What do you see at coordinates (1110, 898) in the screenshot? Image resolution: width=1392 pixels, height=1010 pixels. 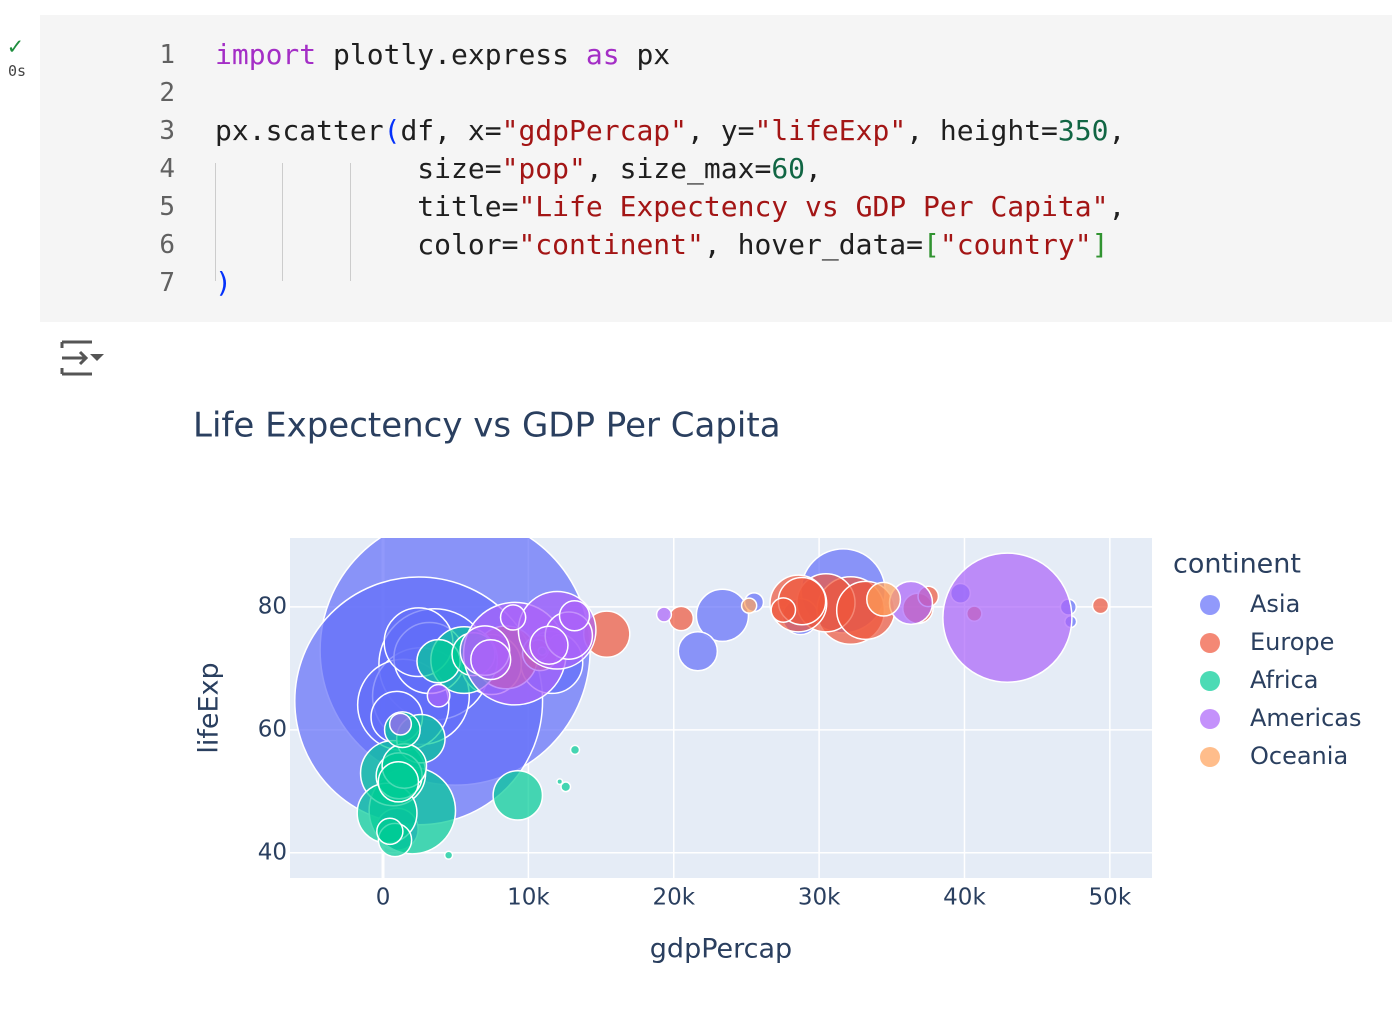 I see `x-tick-label: 50k` at bounding box center [1110, 898].